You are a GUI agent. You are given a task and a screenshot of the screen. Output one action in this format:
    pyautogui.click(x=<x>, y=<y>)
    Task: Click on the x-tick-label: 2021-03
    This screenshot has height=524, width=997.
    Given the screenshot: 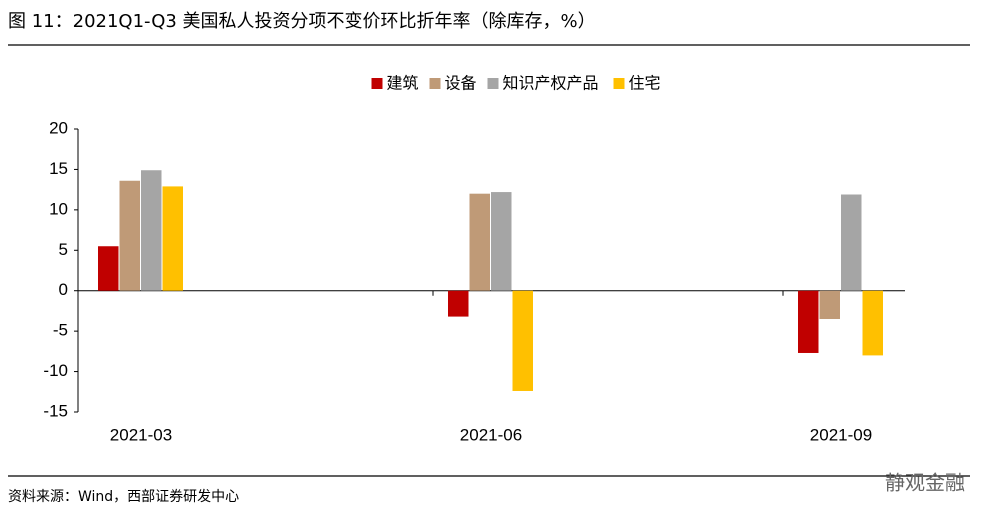 What is the action you would take?
    pyautogui.click(x=141, y=434)
    